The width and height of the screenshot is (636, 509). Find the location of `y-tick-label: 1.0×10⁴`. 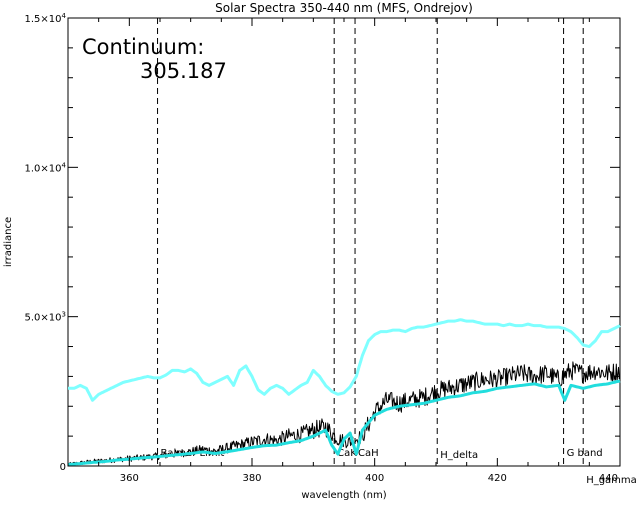

y-tick-label: 1.0×10⁴ is located at coordinates (46, 167).